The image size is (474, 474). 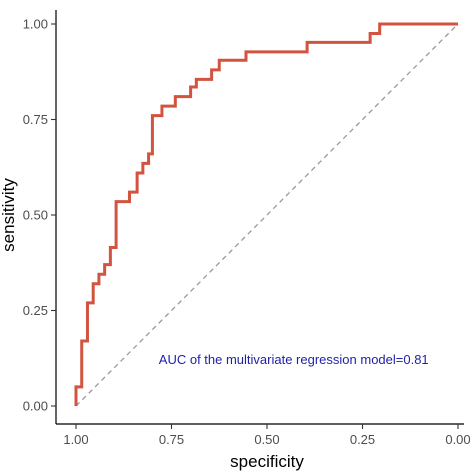 I want to click on y-tick-label: 0.00, so click(x=35, y=406).